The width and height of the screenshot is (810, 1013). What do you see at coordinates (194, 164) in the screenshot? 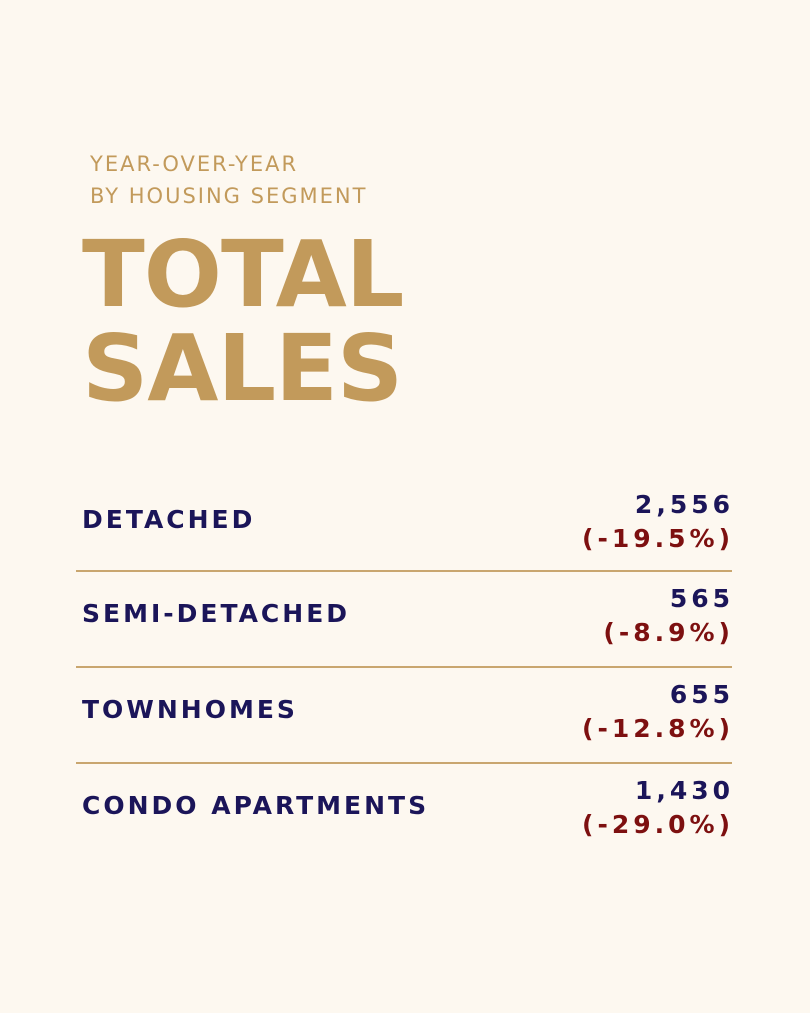
I see `subtitle-line-1: YEAR-OVER-YEAR` at bounding box center [194, 164].